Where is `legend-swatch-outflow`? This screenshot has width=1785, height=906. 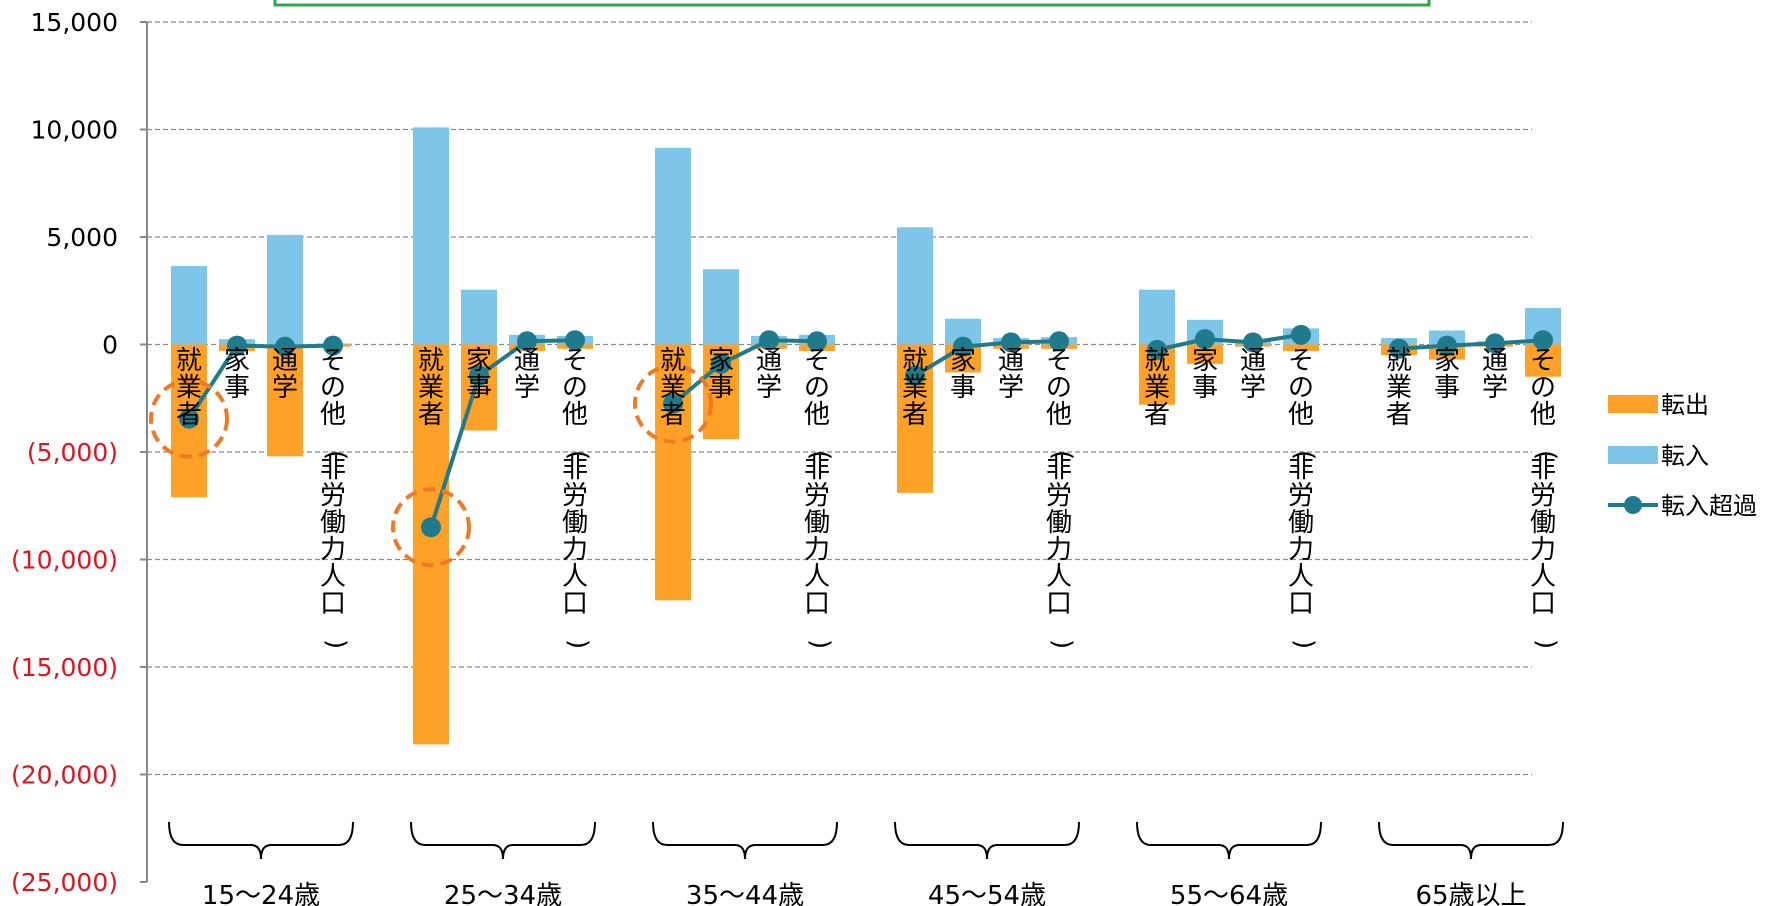 legend-swatch-outflow is located at coordinates (1633, 404).